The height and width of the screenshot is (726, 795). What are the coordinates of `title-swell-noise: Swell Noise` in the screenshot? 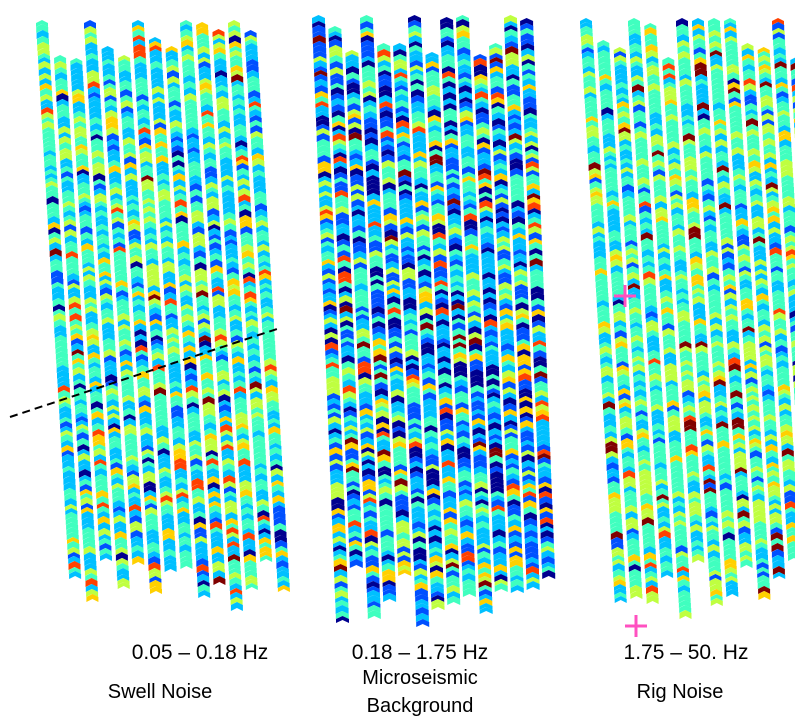 It's located at (160, 692).